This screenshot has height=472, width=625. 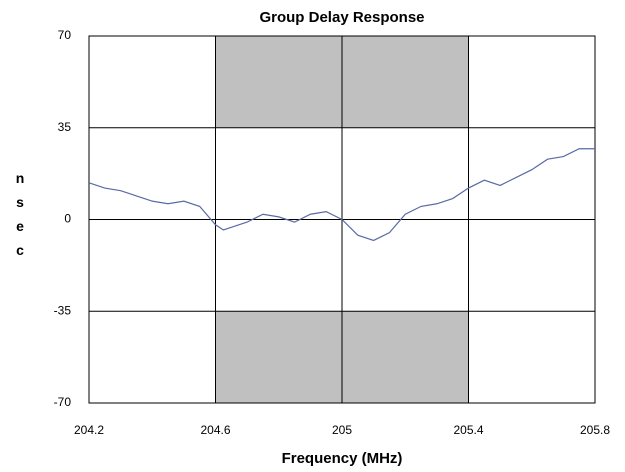 What do you see at coordinates (468, 430) in the screenshot?
I see `x-tick-label: 205.4` at bounding box center [468, 430].